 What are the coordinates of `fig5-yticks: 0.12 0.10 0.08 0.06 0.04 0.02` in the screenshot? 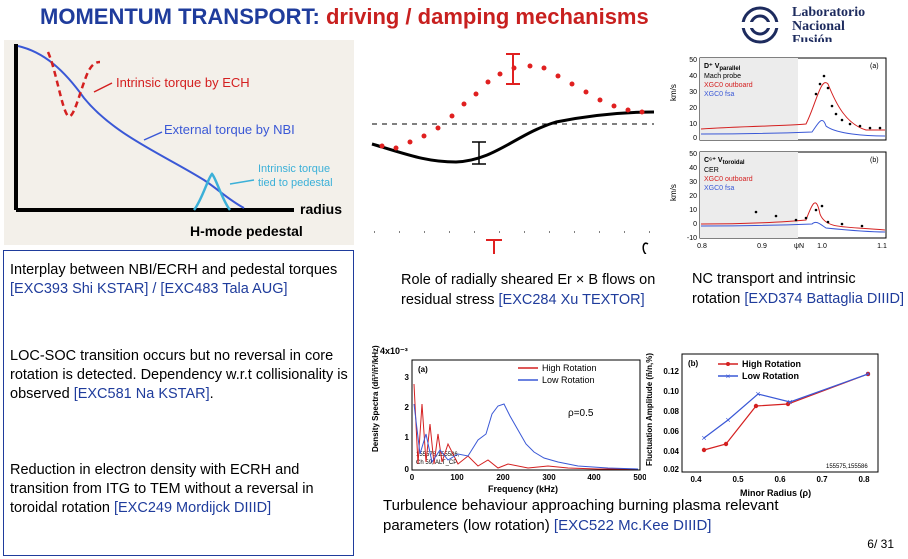 It's located at (671, 420).